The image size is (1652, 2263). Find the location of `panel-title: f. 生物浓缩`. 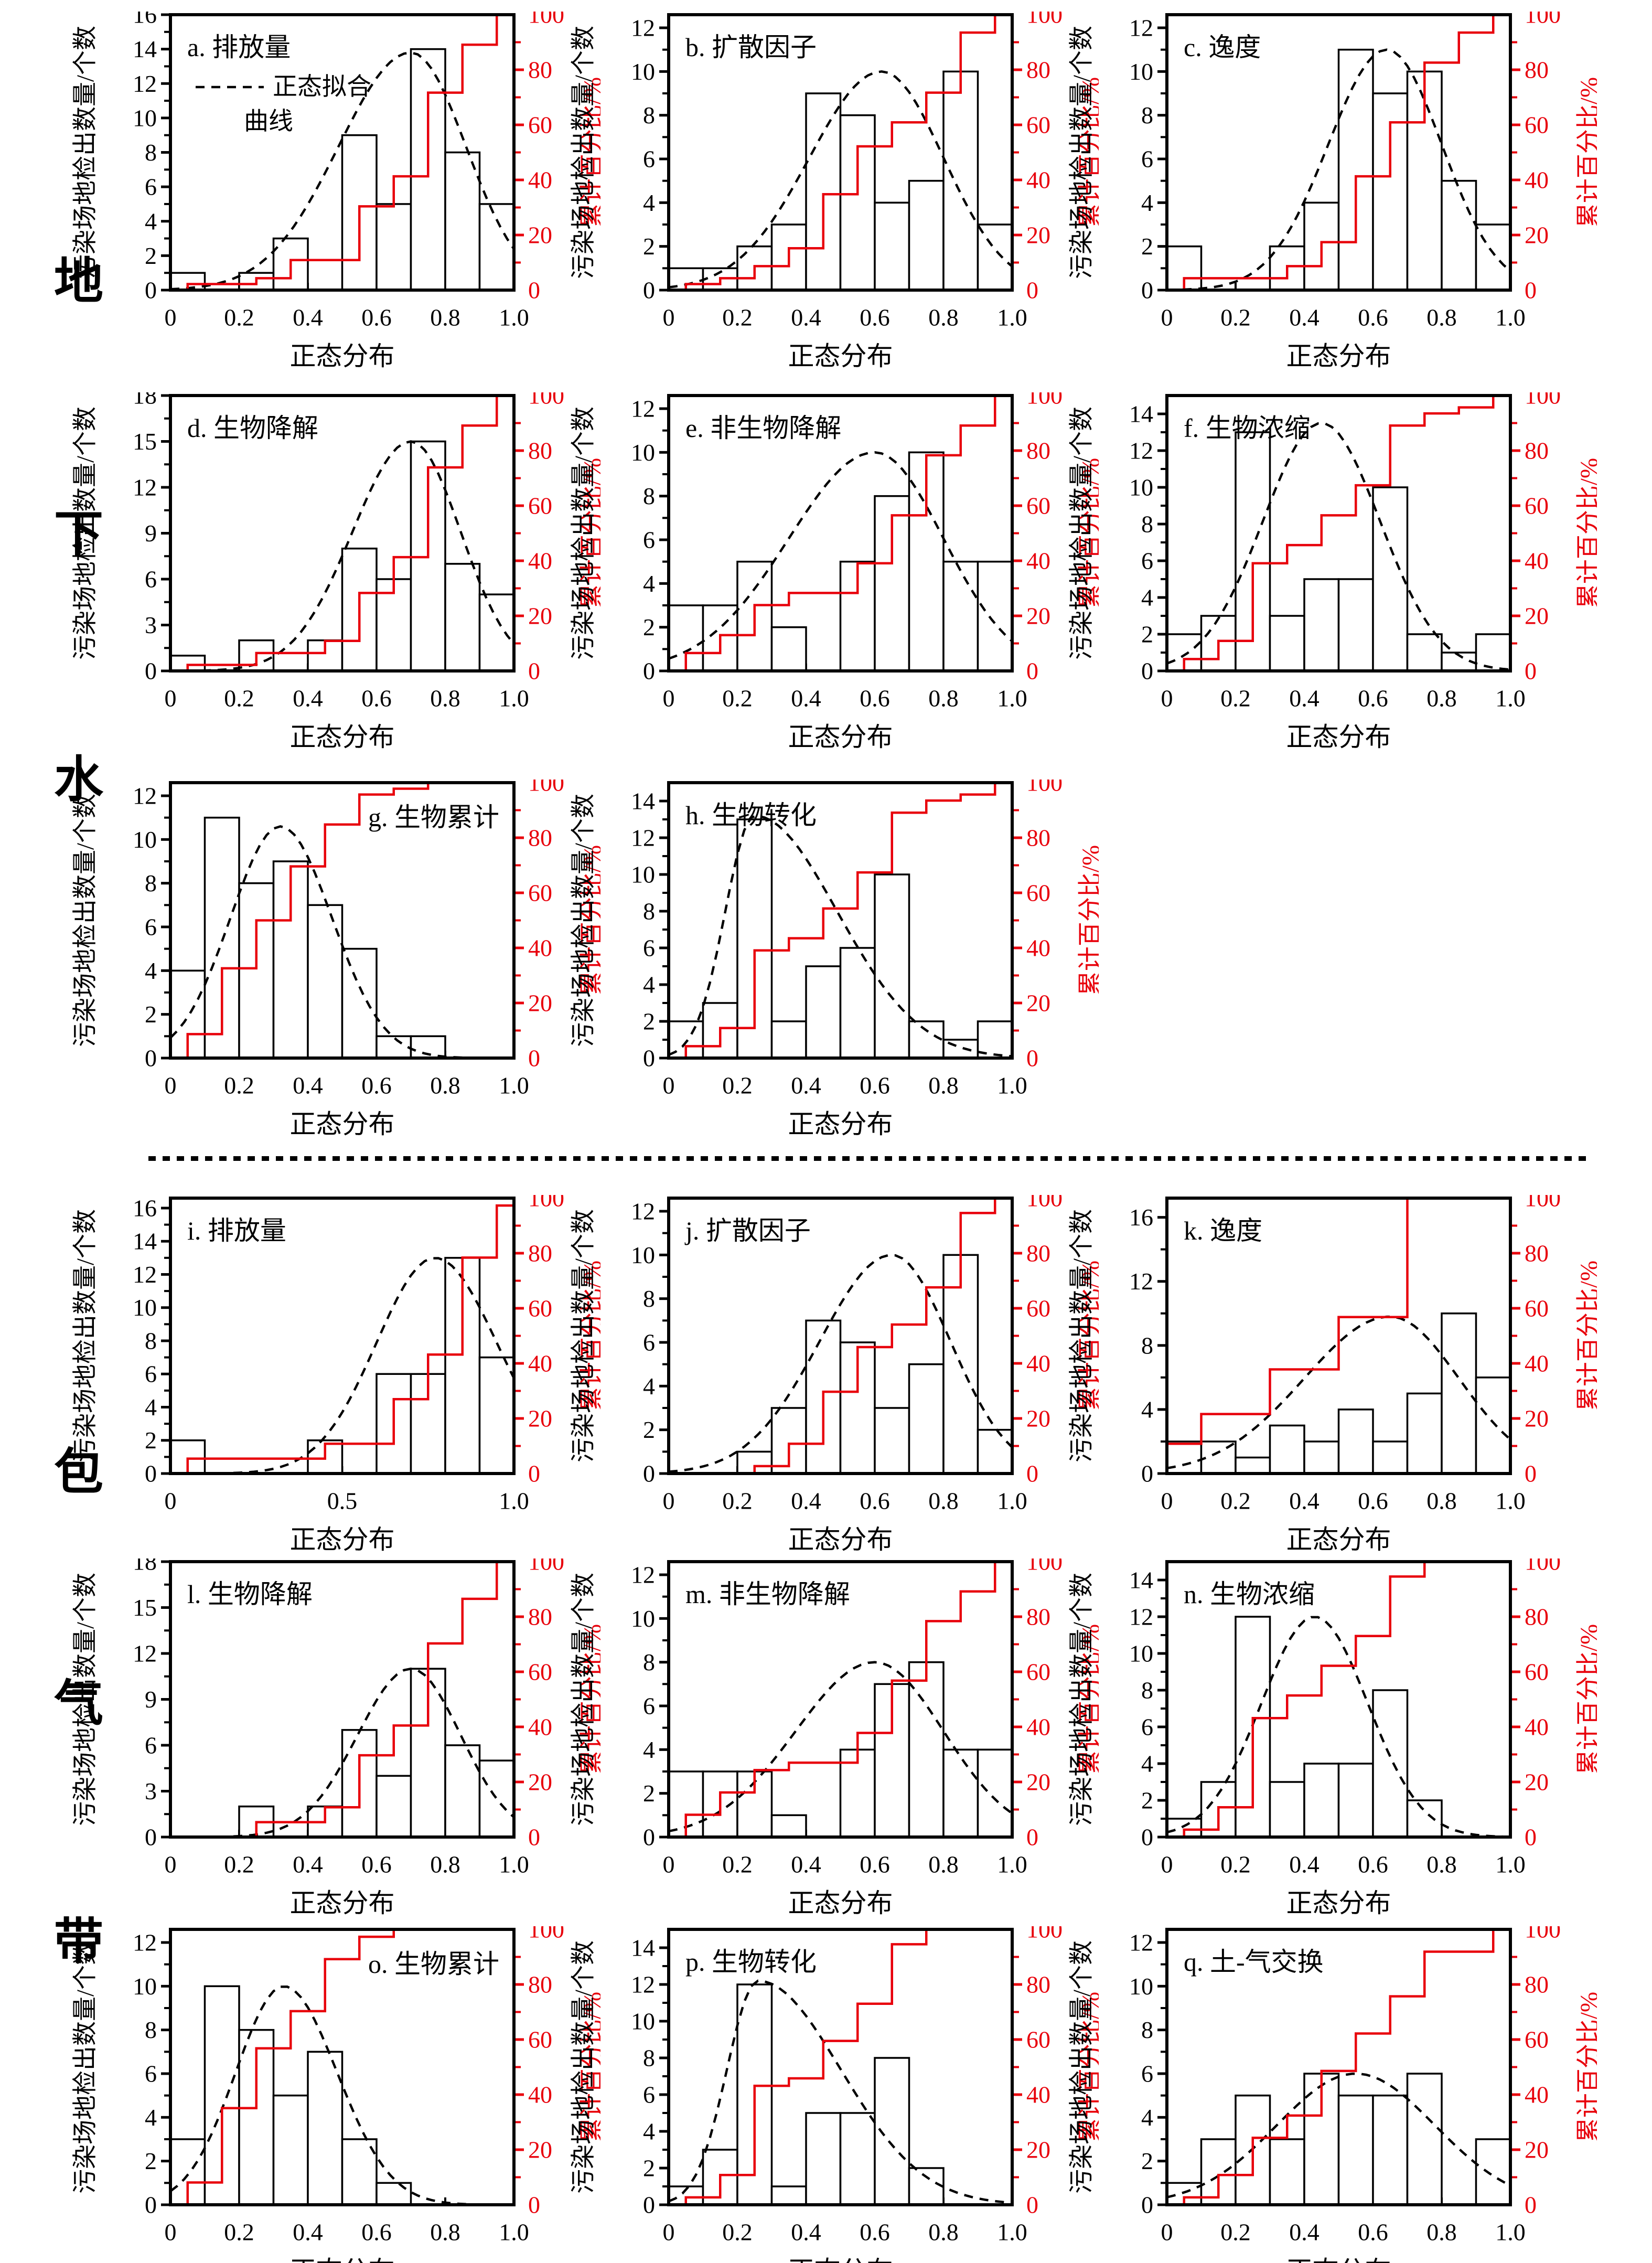

panel-title: f. 生物浓缩 is located at coordinates (1248, 428).